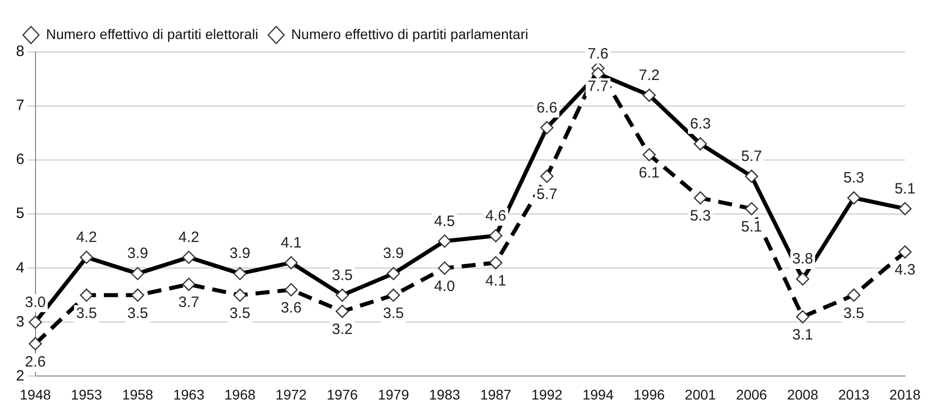 Image resolution: width=933 pixels, height=415 pixels. I want to click on legend-label: Numero effettivo di partiti elettorali, so click(152, 34).